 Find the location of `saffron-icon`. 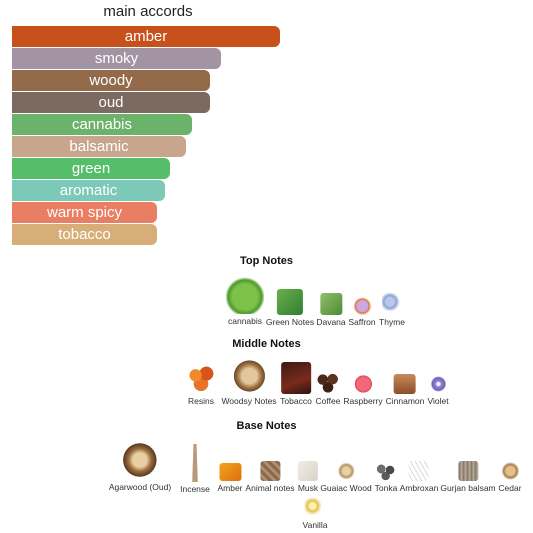

saffron-icon is located at coordinates (361, 304).